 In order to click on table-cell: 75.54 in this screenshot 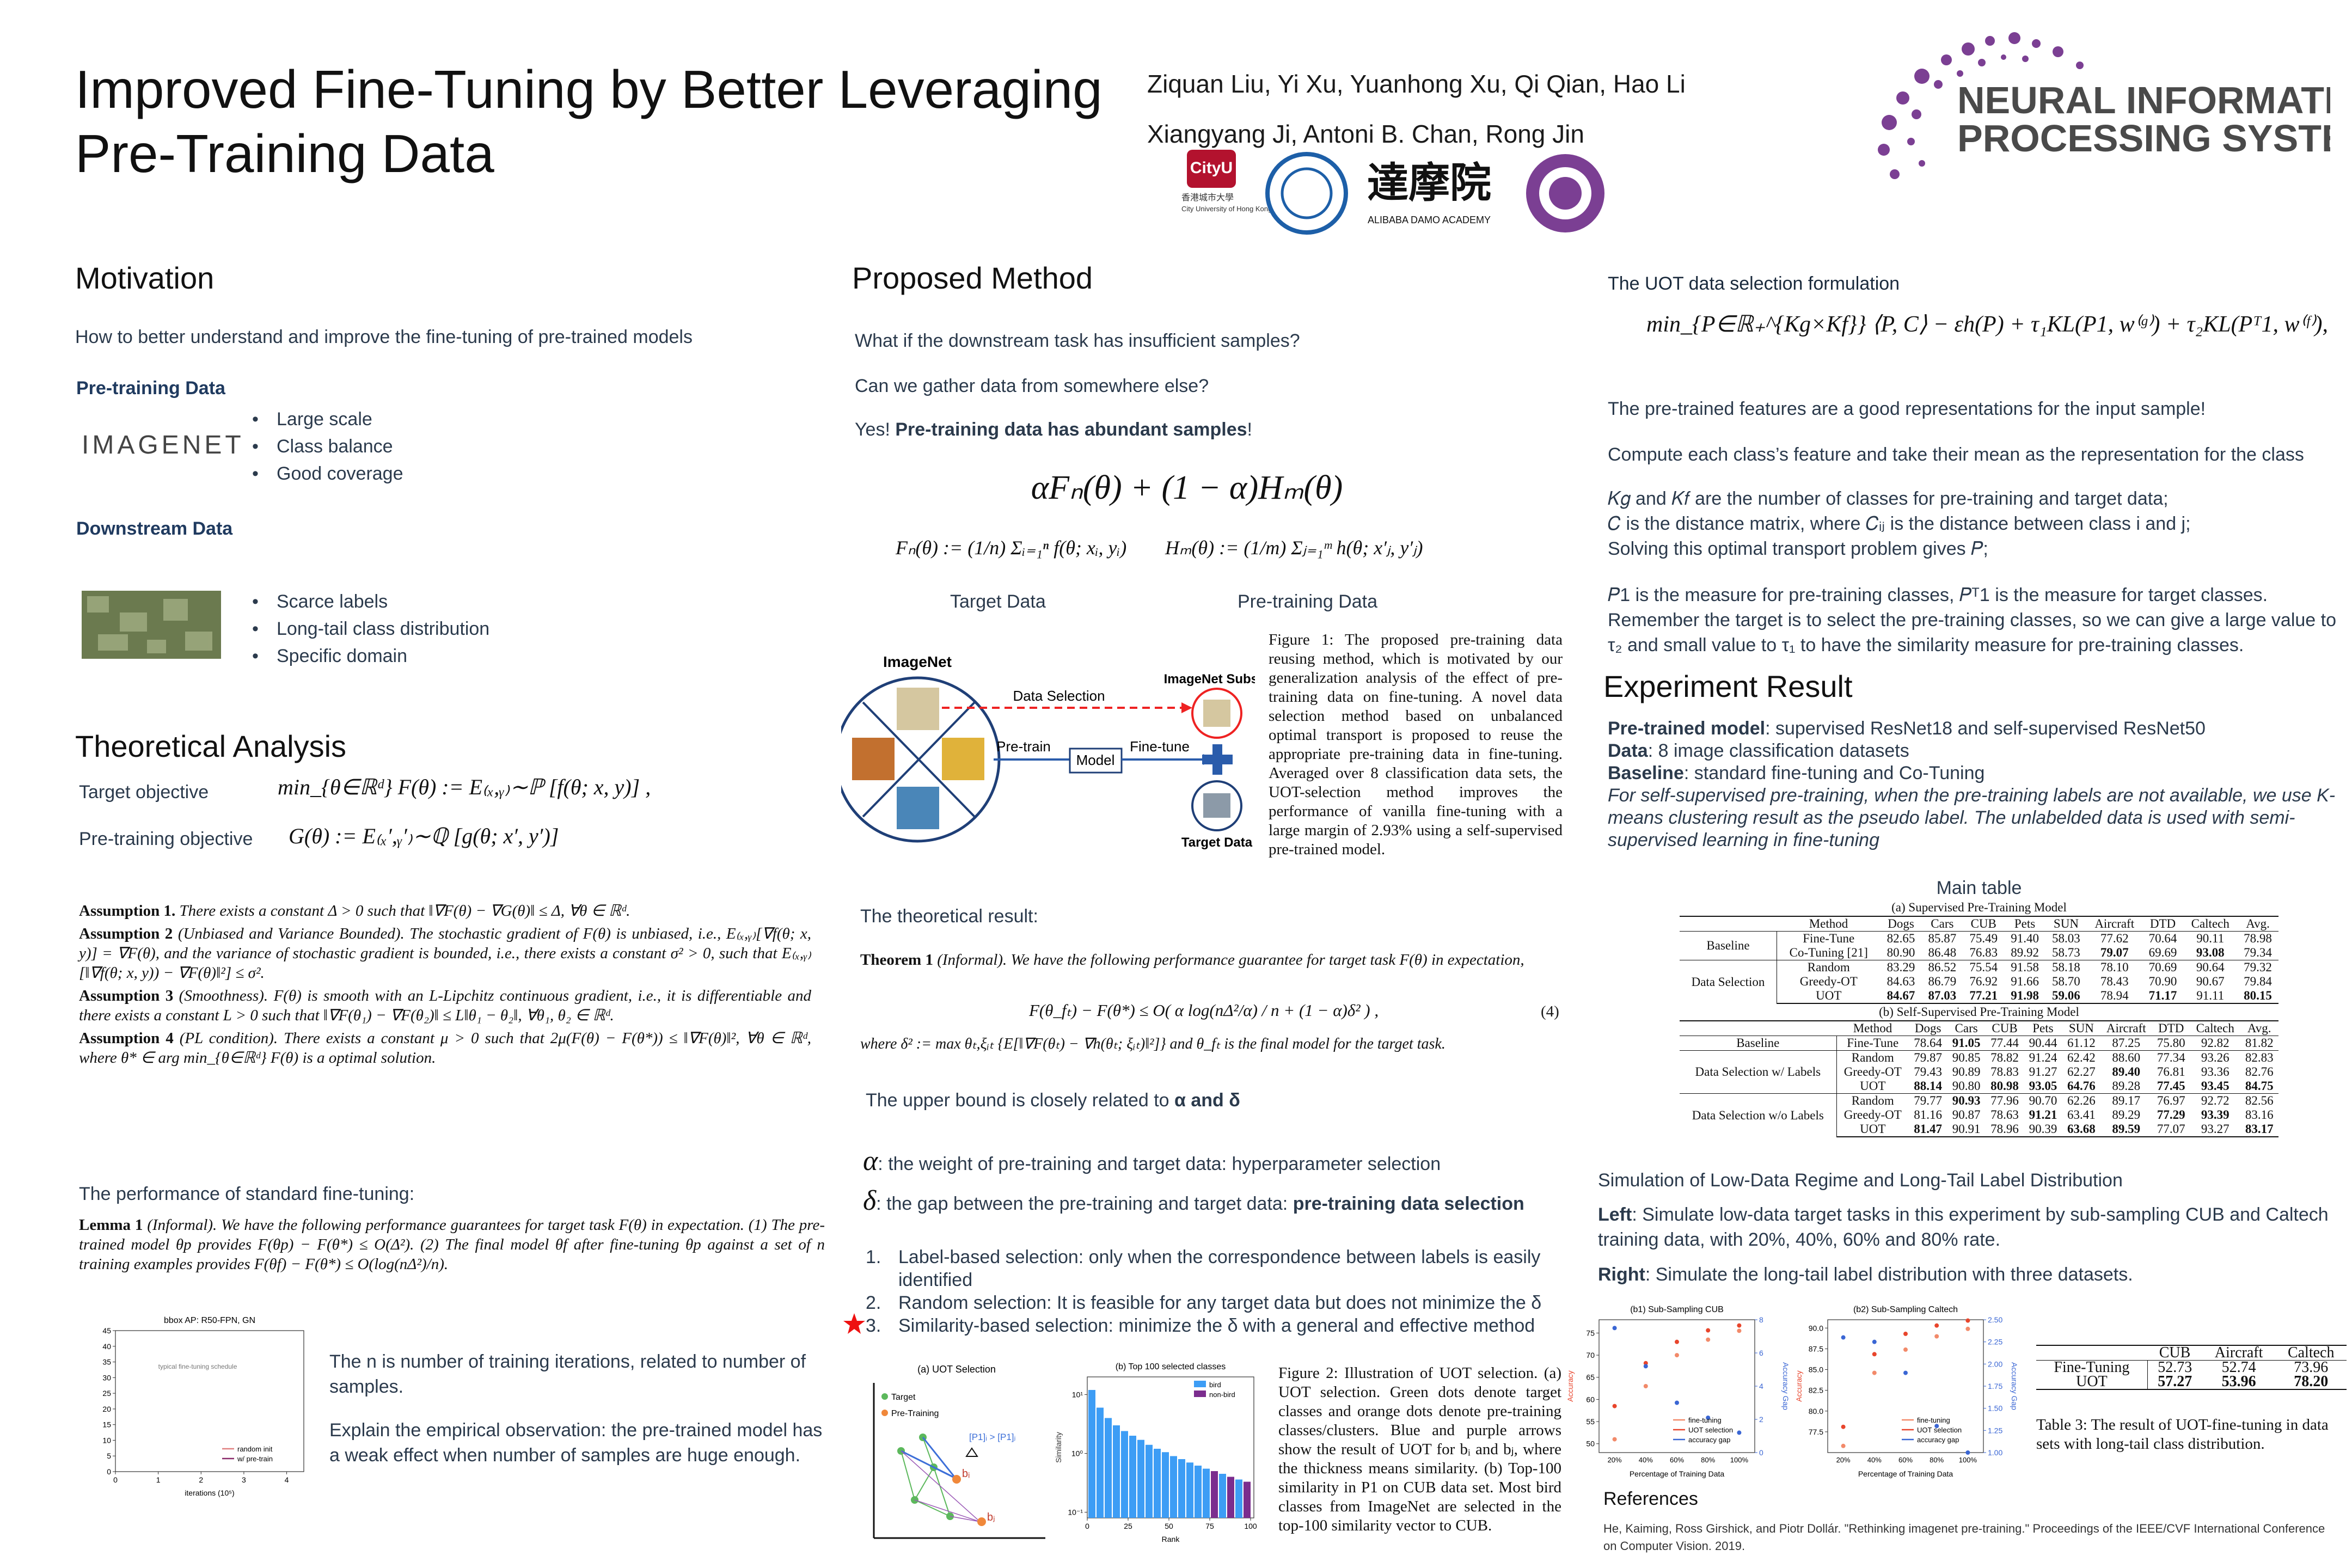, I will do `click(1984, 967)`.